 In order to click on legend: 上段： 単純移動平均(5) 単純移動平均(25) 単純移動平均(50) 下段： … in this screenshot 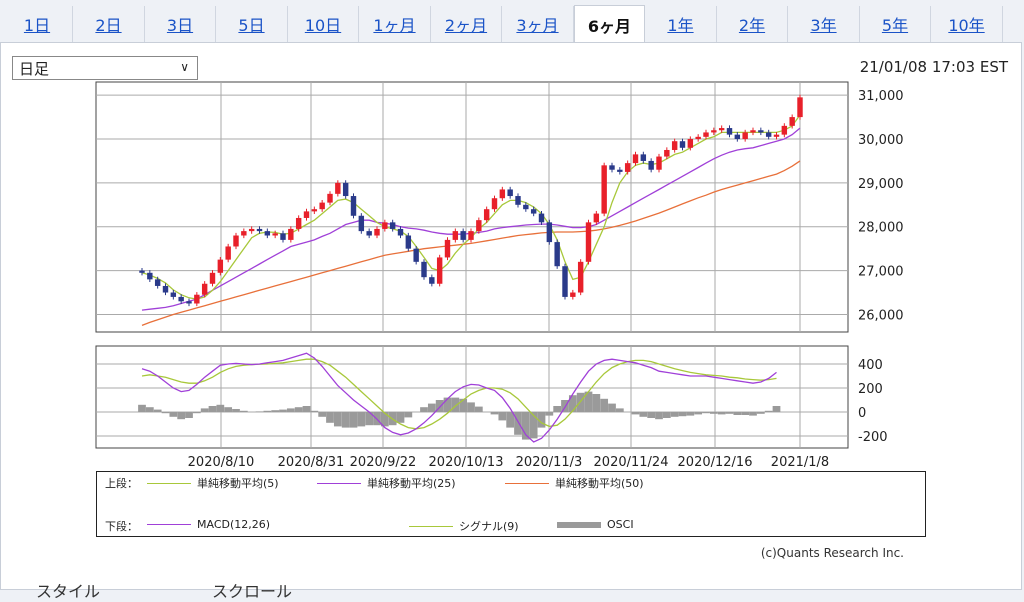, I will do `click(511, 504)`.